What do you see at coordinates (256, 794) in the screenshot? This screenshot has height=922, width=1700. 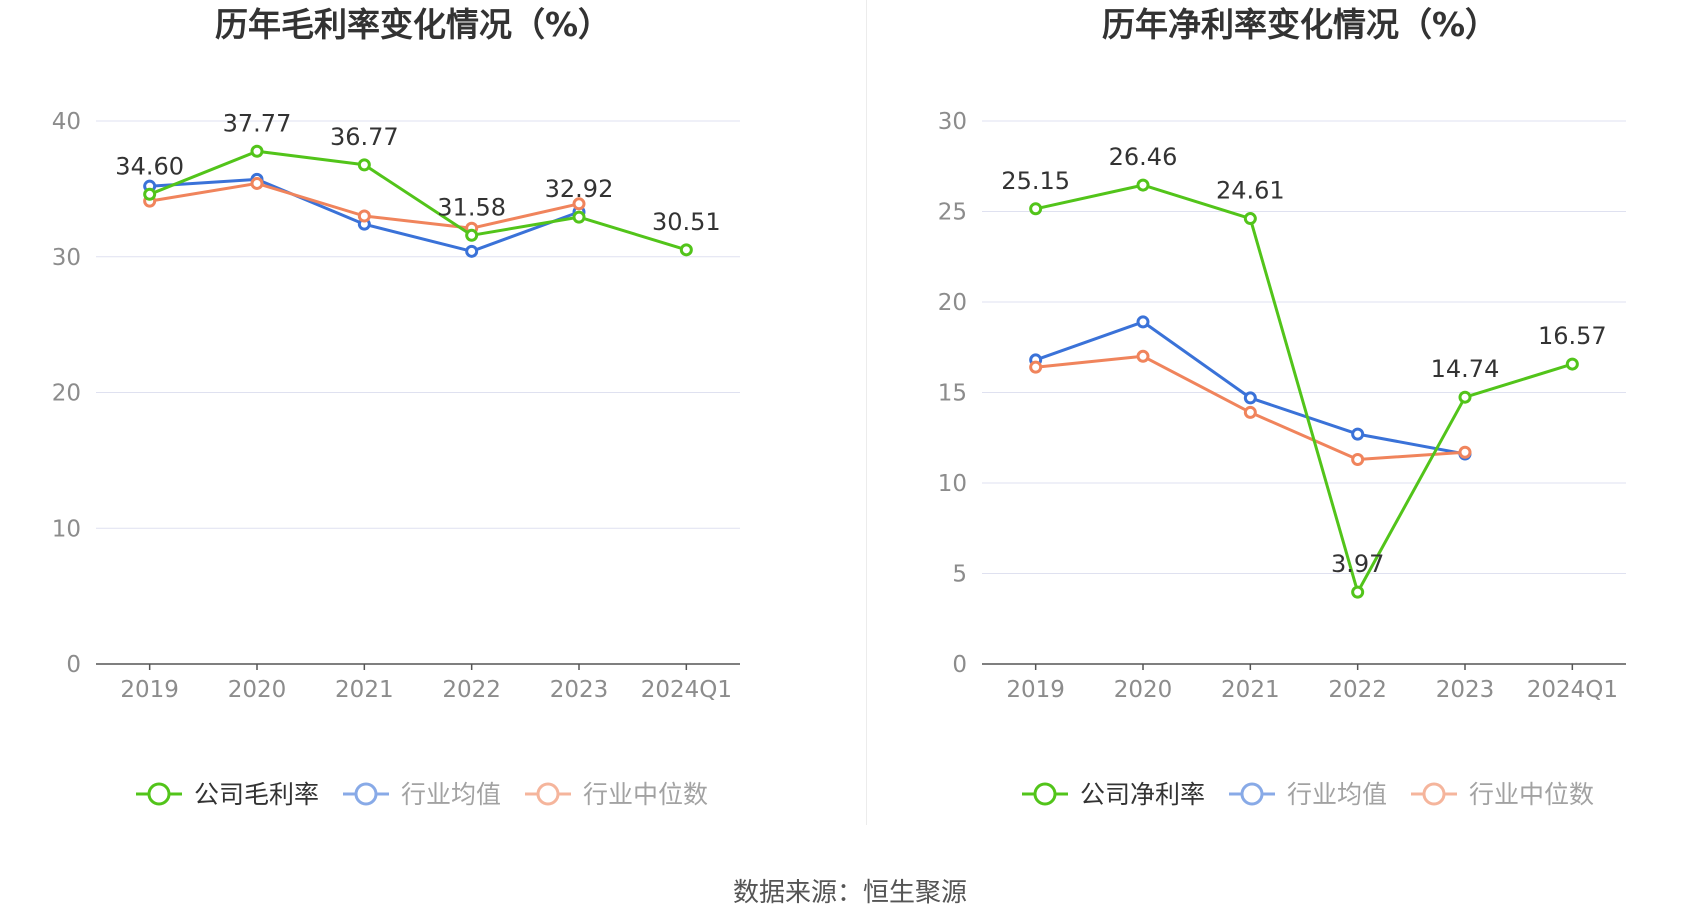 I see `legend-label: 公司毛利率` at bounding box center [256, 794].